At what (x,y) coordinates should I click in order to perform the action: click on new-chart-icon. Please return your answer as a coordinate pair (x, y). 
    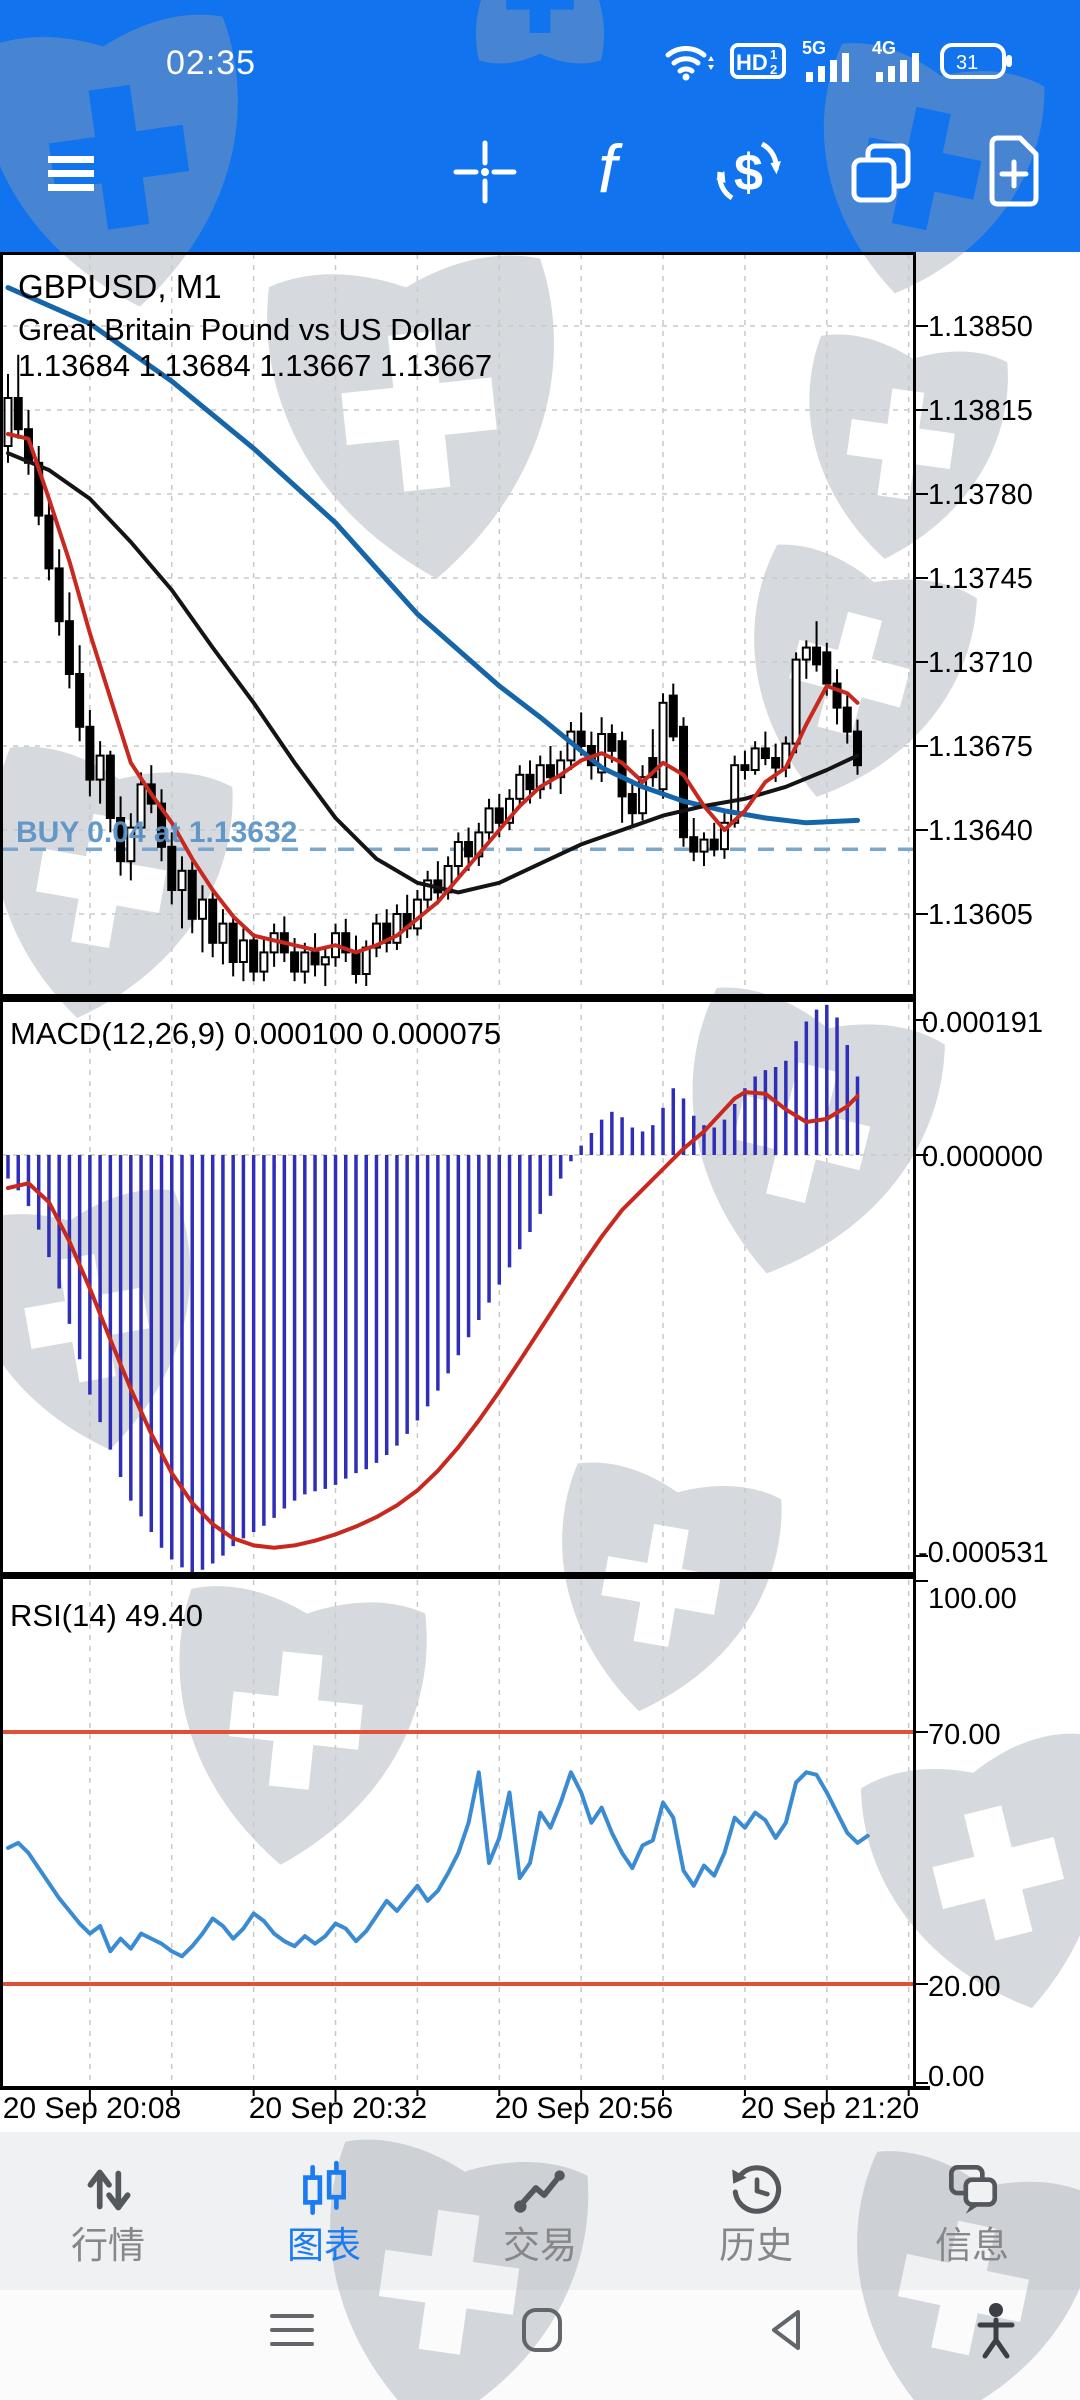
    Looking at the image, I should click on (1013, 173).